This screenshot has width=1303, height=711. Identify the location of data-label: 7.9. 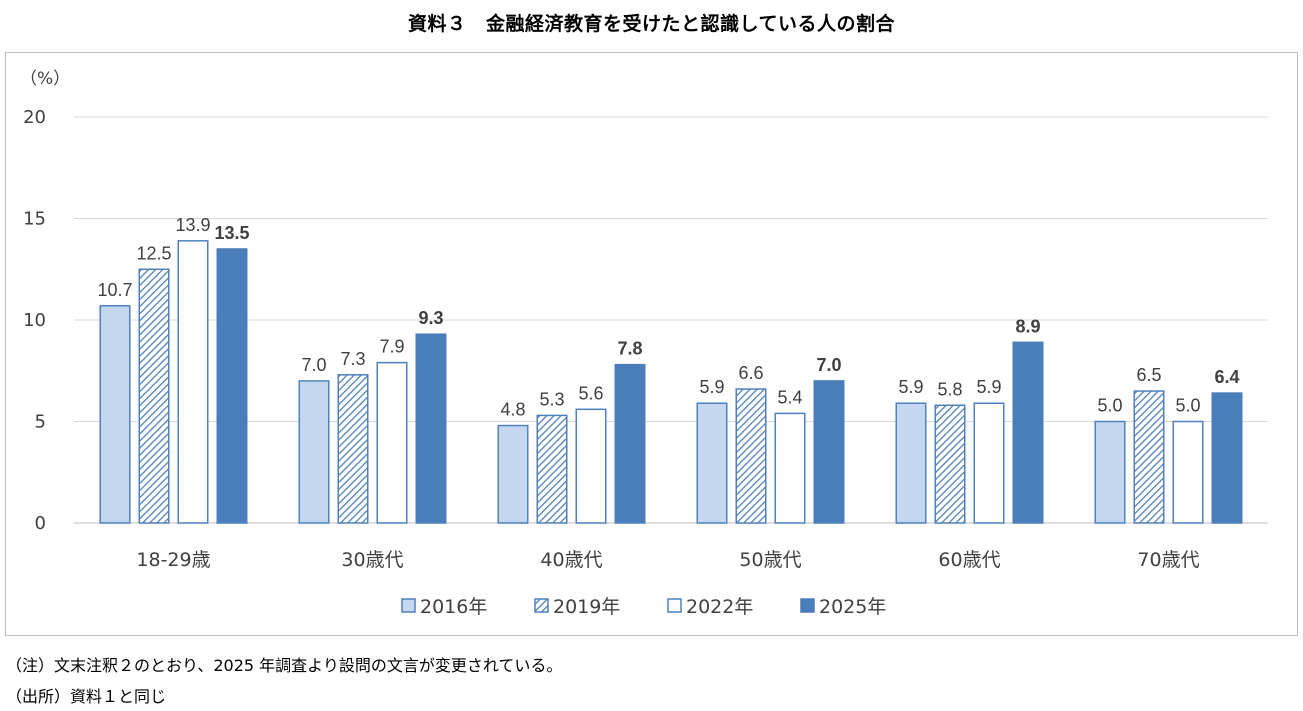
(391, 347).